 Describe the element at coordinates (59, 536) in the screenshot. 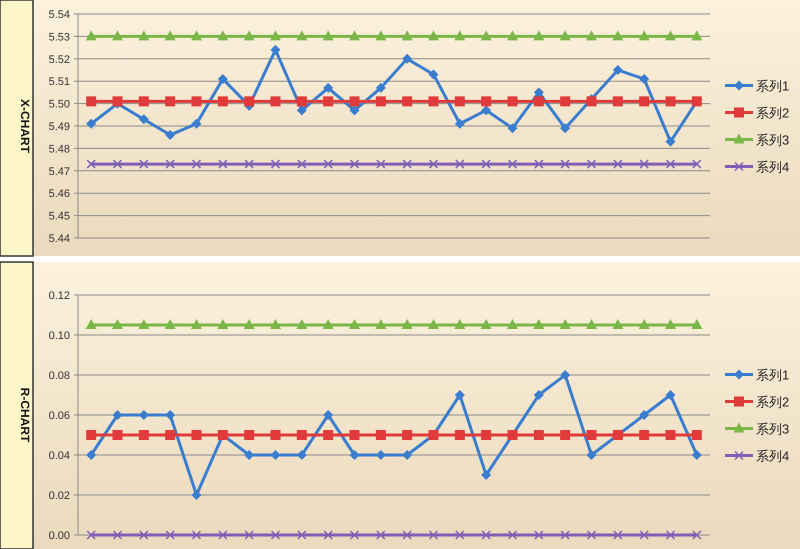

I see `y-tick-label: 0.00` at that location.